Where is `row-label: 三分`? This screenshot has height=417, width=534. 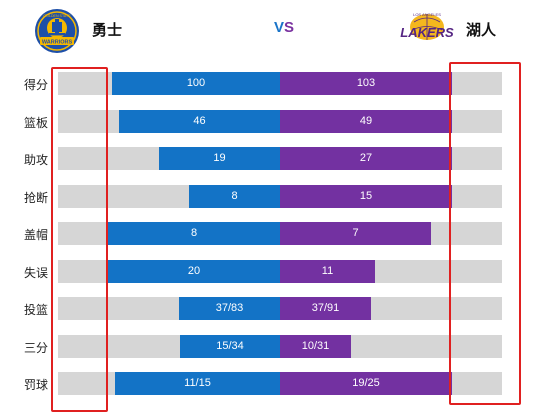 row-label: 三分 is located at coordinates (35, 348).